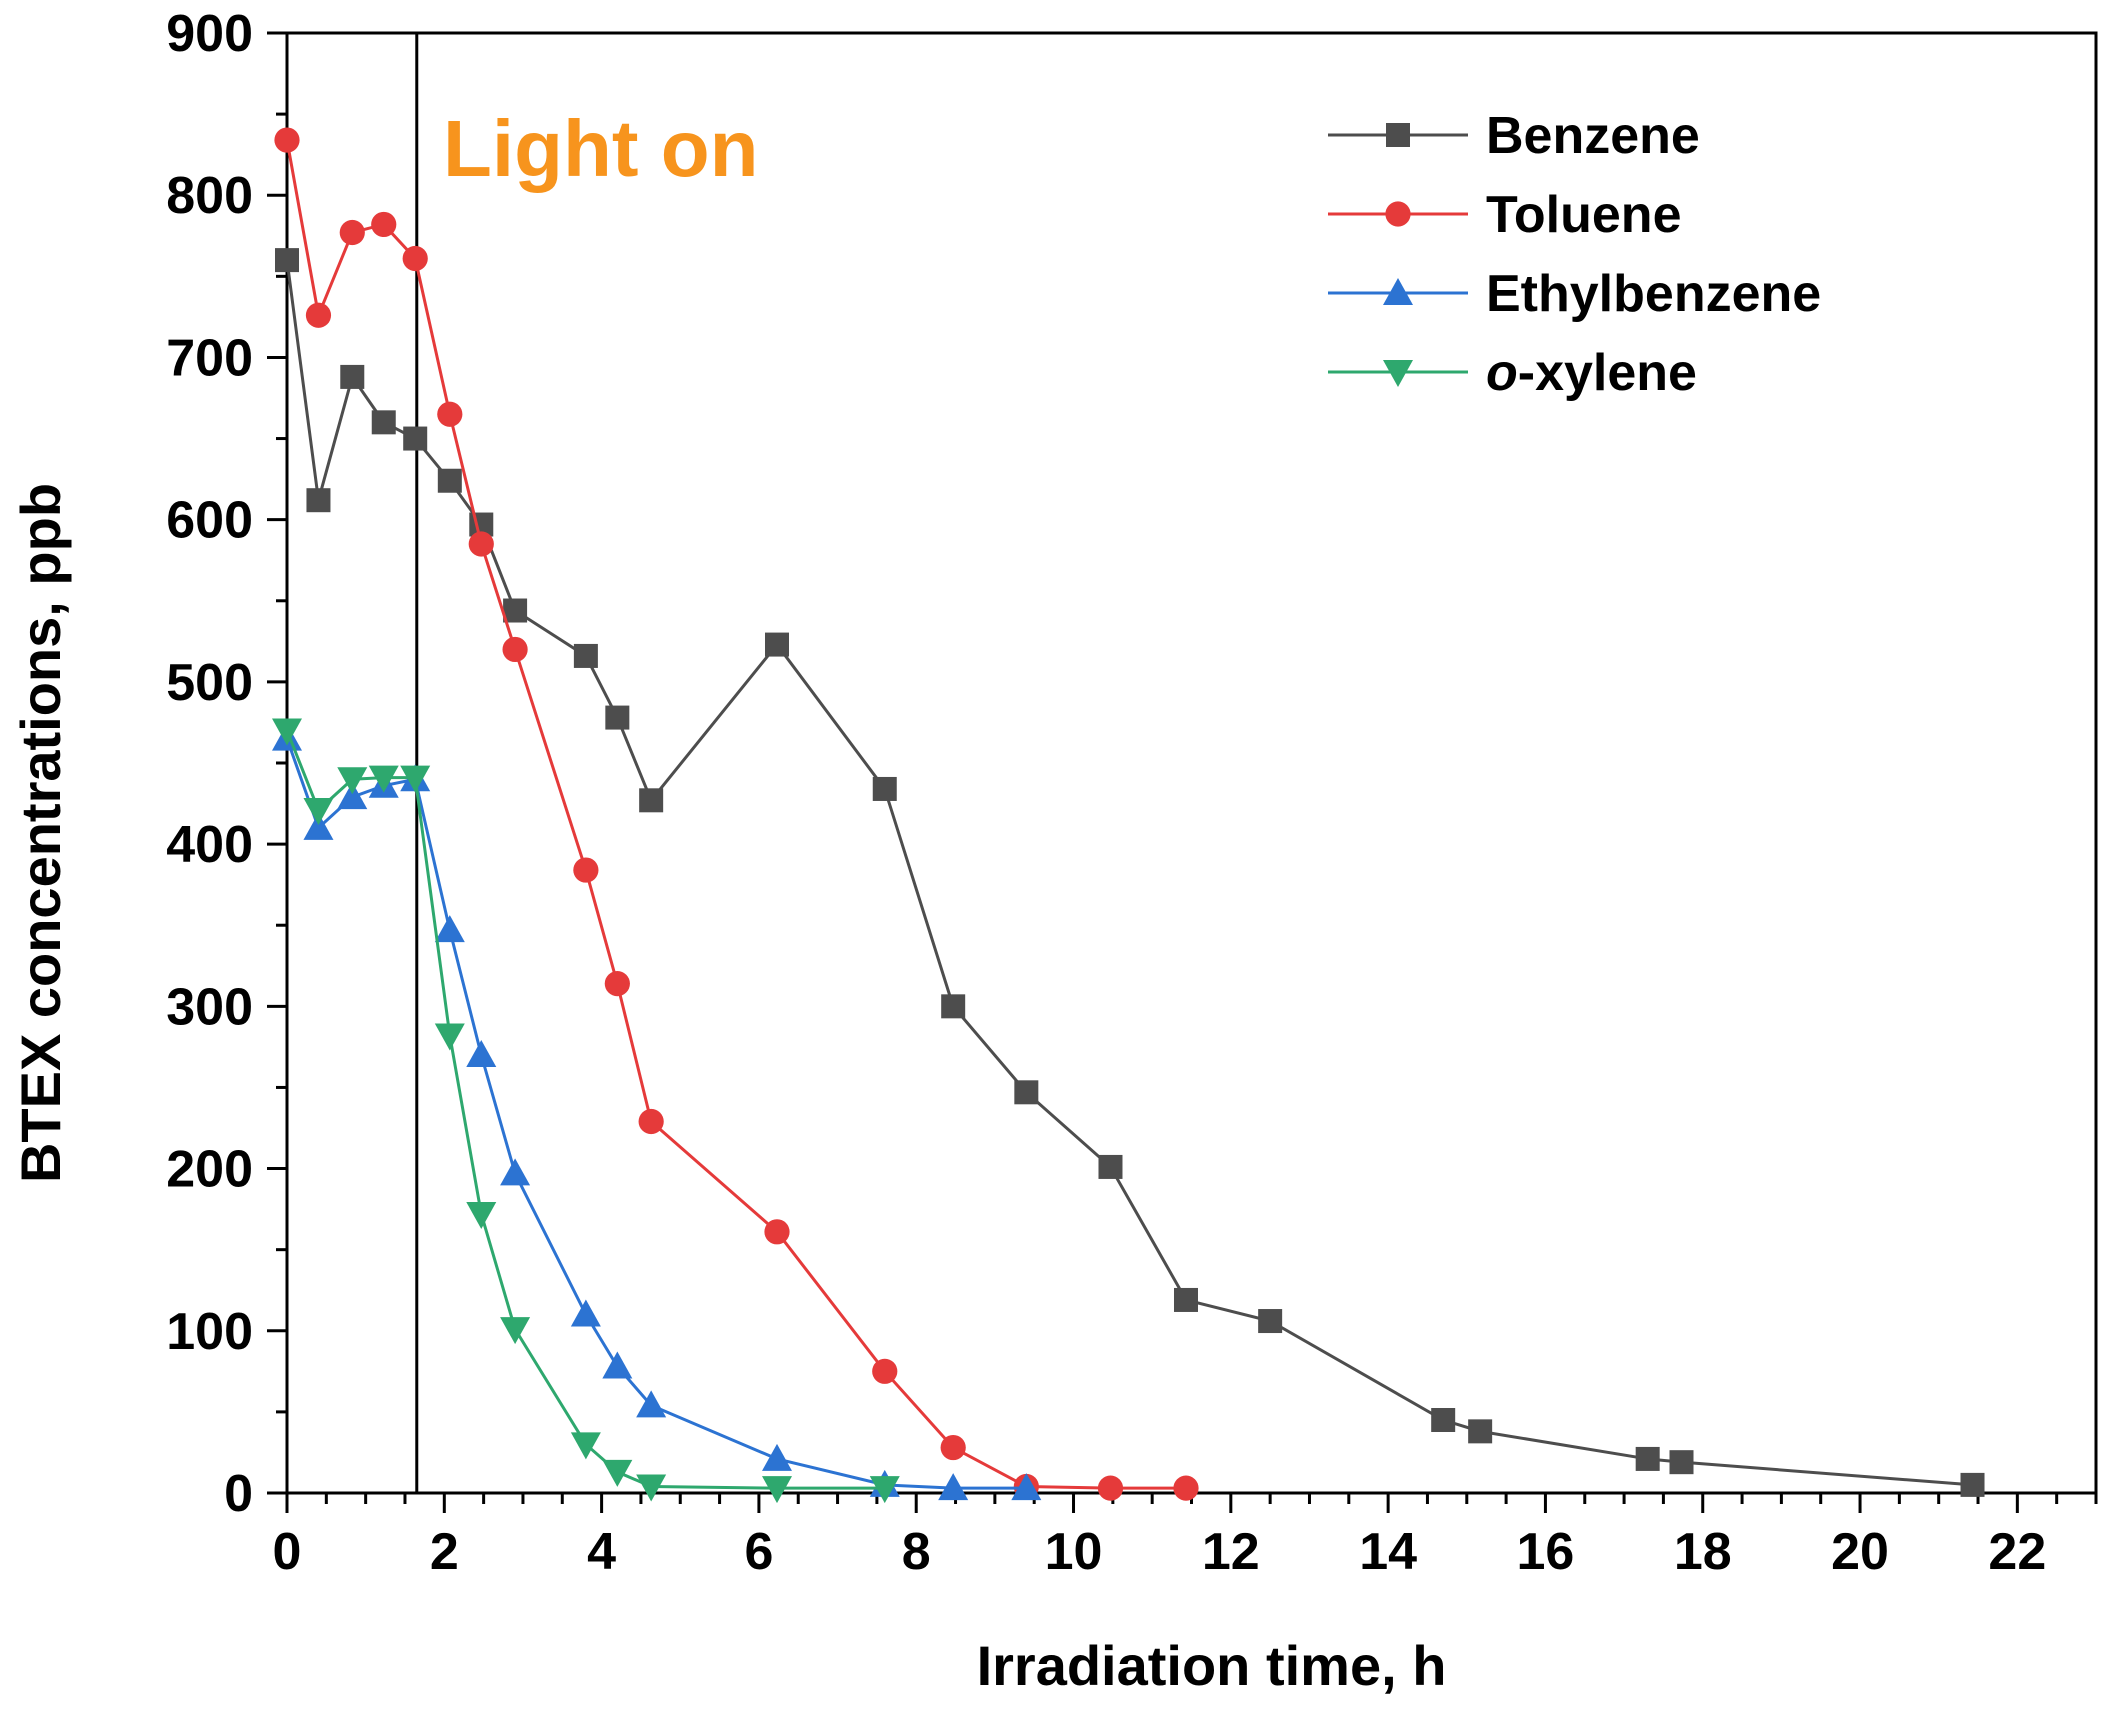  Describe the element at coordinates (1583, 215) in the screenshot. I see `legend-label-text: Toluene` at that location.